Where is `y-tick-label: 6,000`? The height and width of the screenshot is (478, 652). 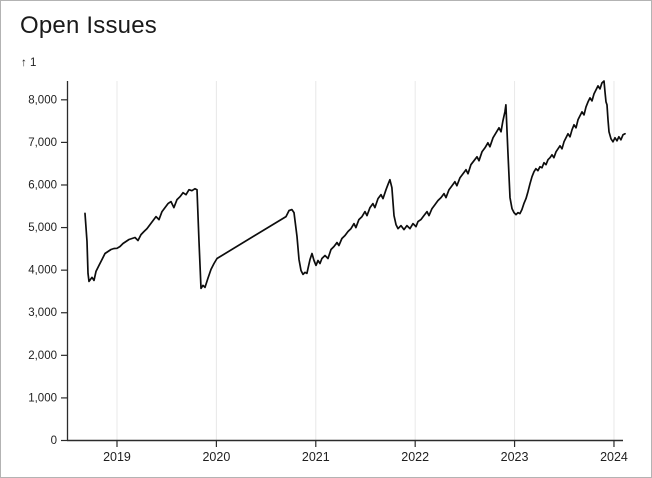 y-tick-label: 6,000 is located at coordinates (42, 185).